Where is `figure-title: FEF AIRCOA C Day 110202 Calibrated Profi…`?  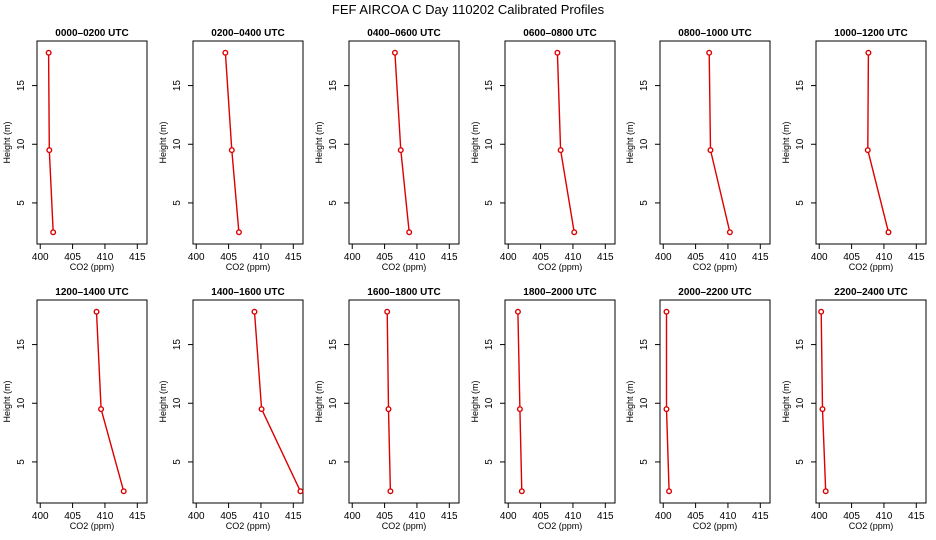
figure-title: FEF AIRCOA C Day 110202 Calibrated Profi… is located at coordinates (468, 9).